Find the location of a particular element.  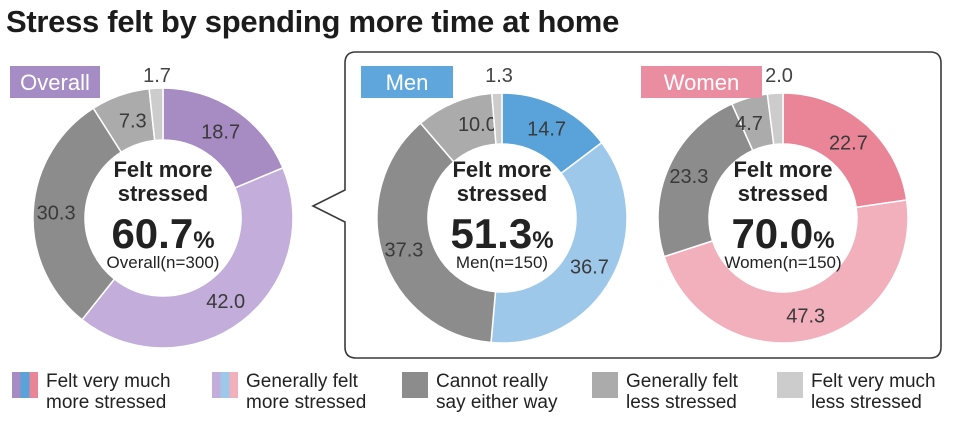

men-center-heading-line-1: stressed is located at coordinates (502, 193).